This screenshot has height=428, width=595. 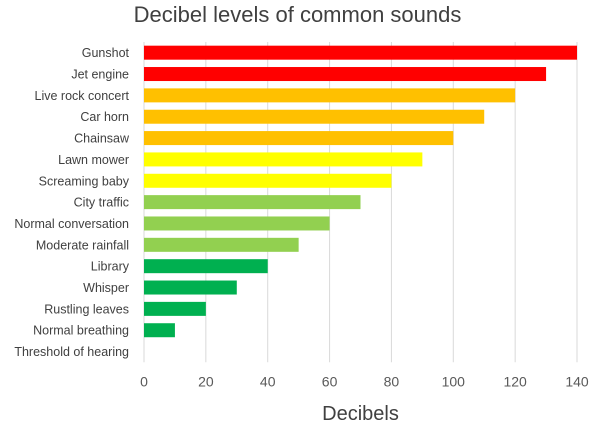 I want to click on x-tick-label: 100, so click(x=454, y=381).